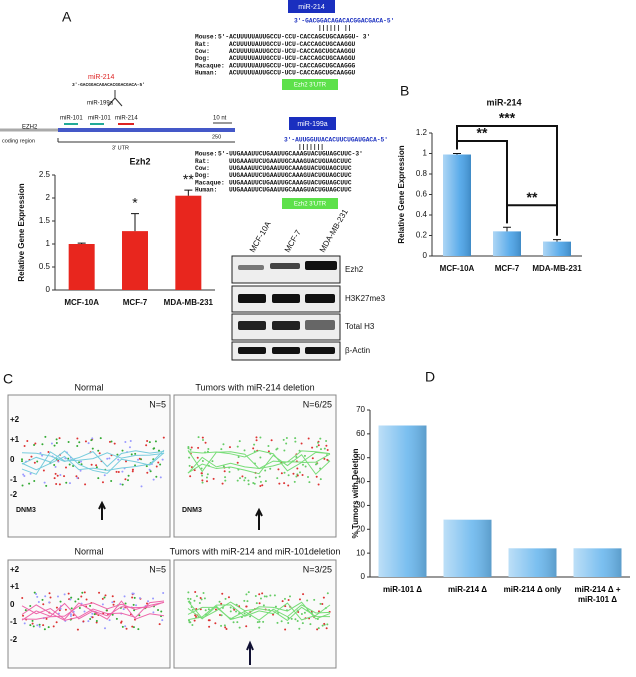 The height and width of the screenshot is (677, 636). What do you see at coordinates (202, 168) in the screenshot?
I see `species: Cow:` at bounding box center [202, 168].